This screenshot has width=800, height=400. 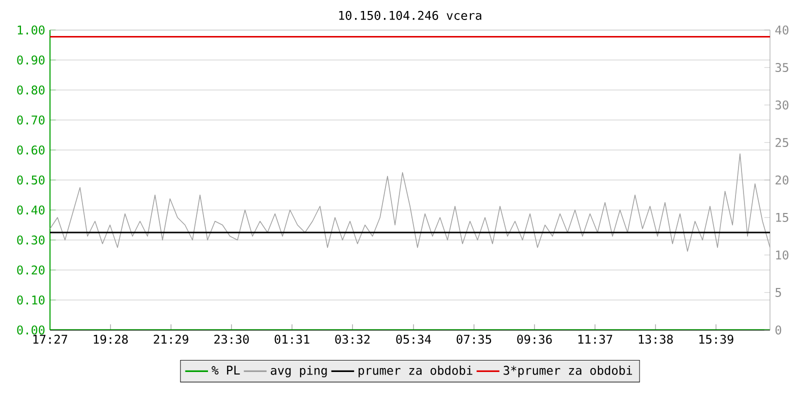 What do you see at coordinates (31, 330) in the screenshot?
I see `y-tick-label: 0.00` at bounding box center [31, 330].